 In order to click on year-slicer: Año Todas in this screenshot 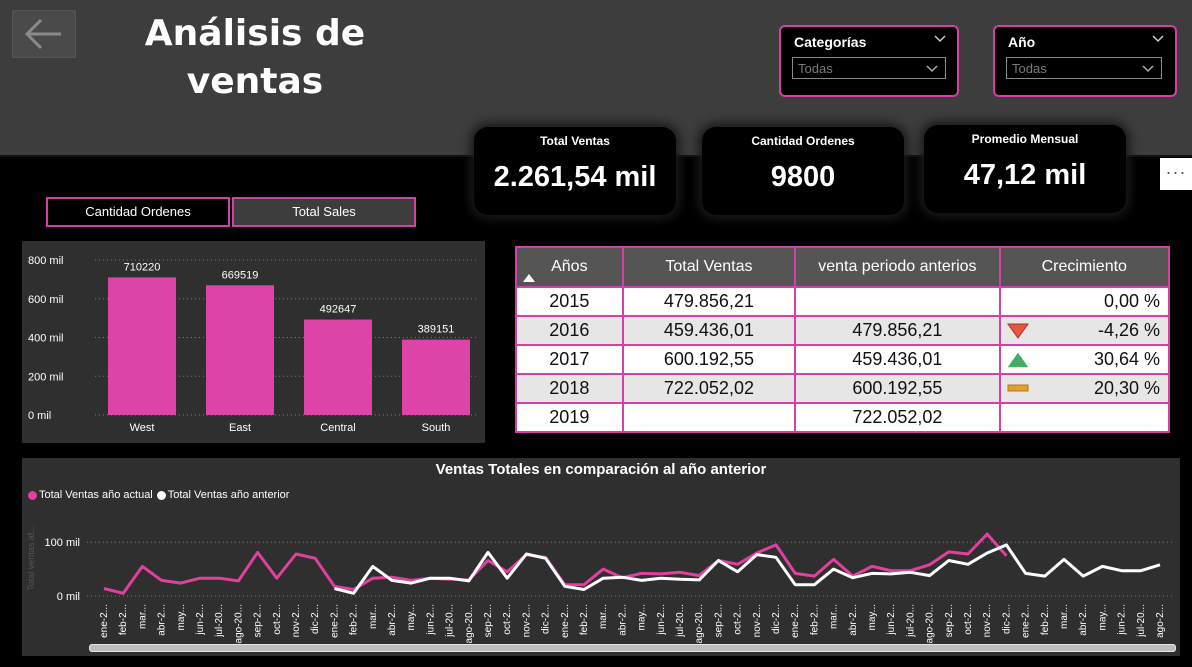, I will do `click(1085, 61)`.